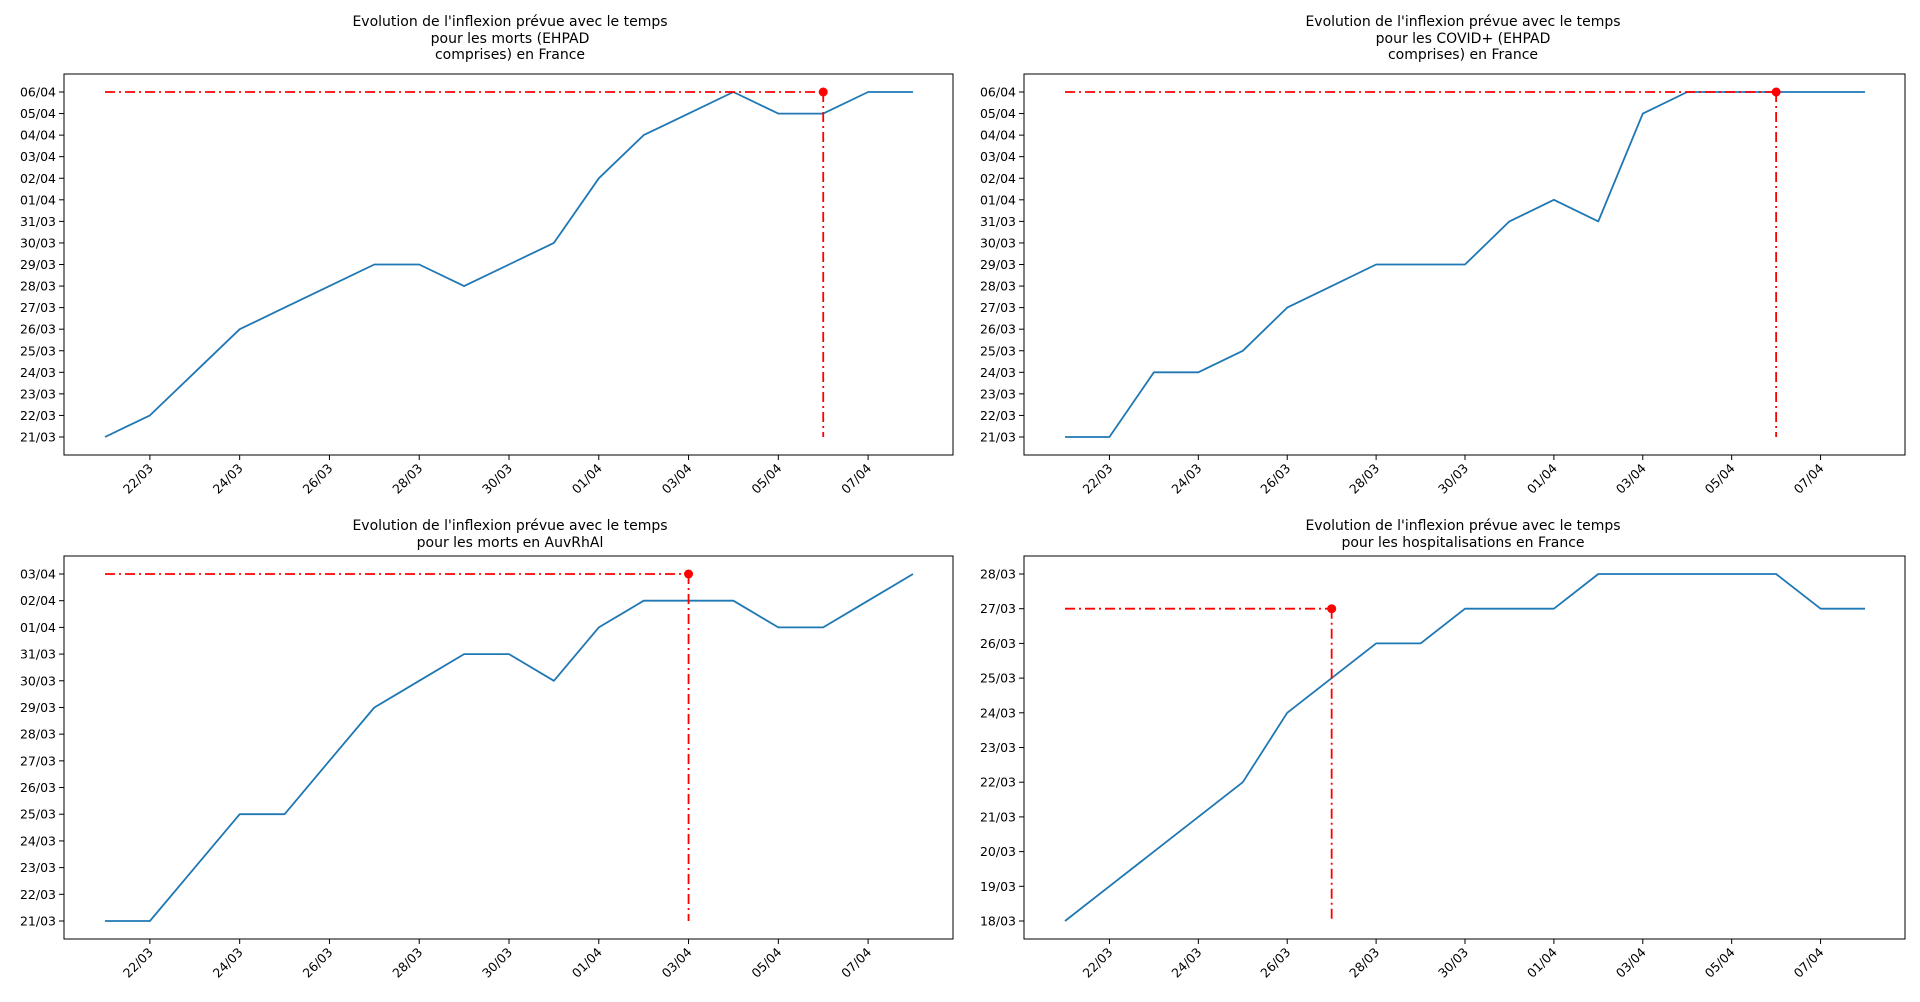 Image resolution: width=1920 pixels, height=1002 pixels. I want to click on y-tick-label: 06/04, so click(998, 92).